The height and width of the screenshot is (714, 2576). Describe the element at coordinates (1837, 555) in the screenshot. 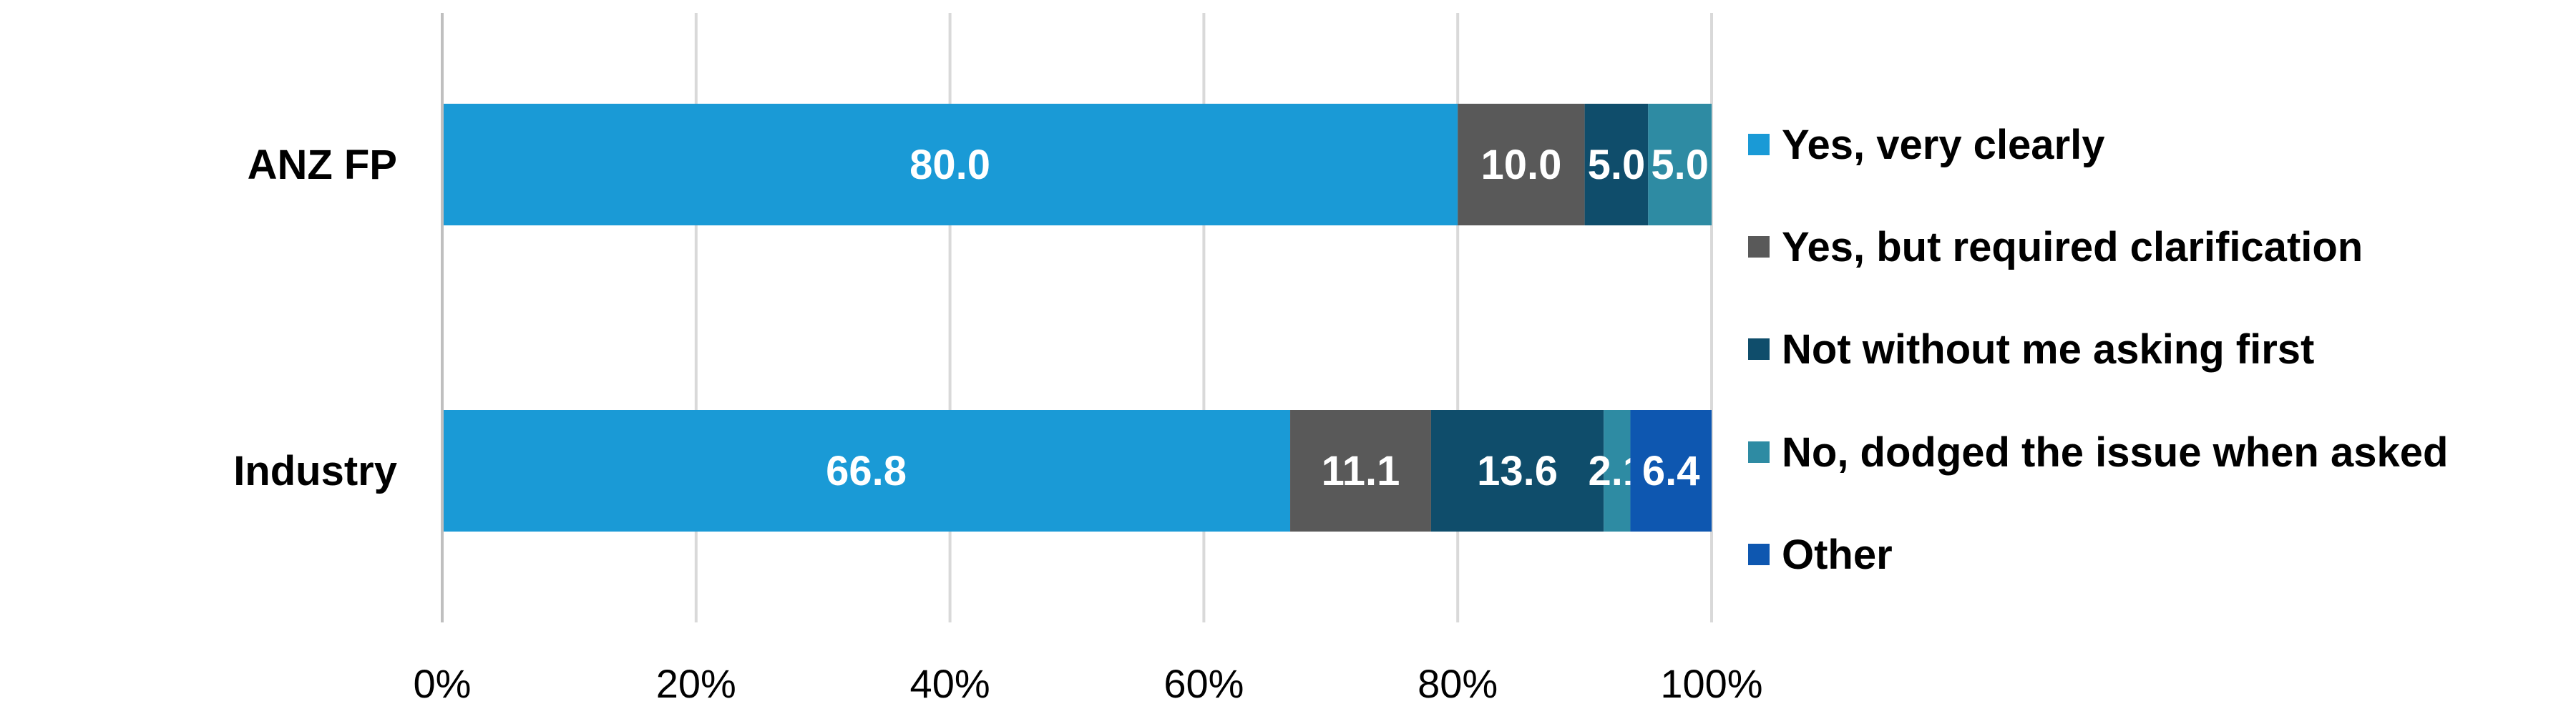

I see `legend-label: Other` at that location.